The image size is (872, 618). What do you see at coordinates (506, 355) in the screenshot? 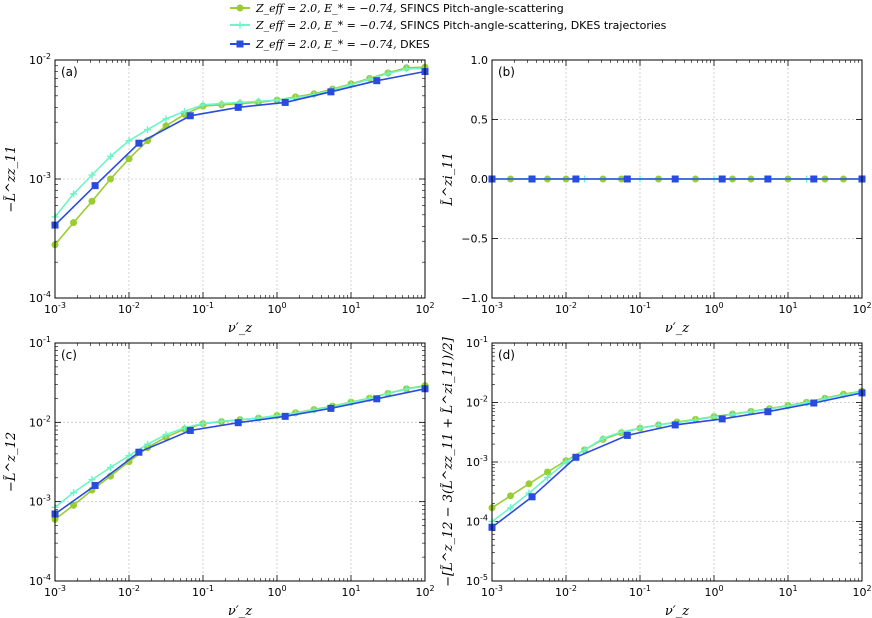
I see `panel-label: (d)` at bounding box center [506, 355].